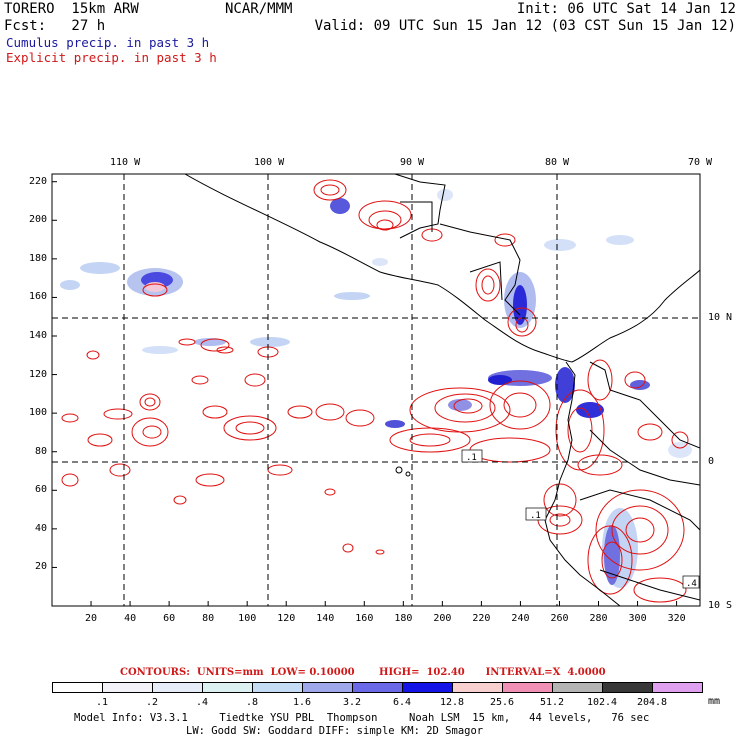 This screenshot has height=740, width=740. Describe the element at coordinates (41, 567) in the screenshot. I see `y-tick-label: 20` at that location.